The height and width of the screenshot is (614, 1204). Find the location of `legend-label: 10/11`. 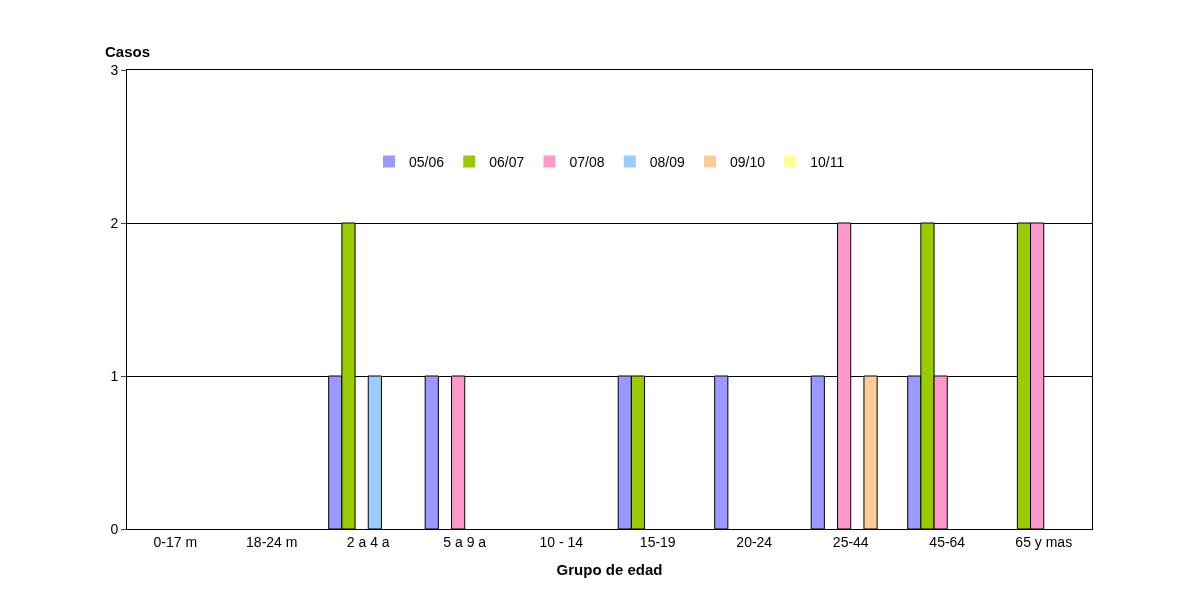

legend-label: 10/11 is located at coordinates (827, 161).